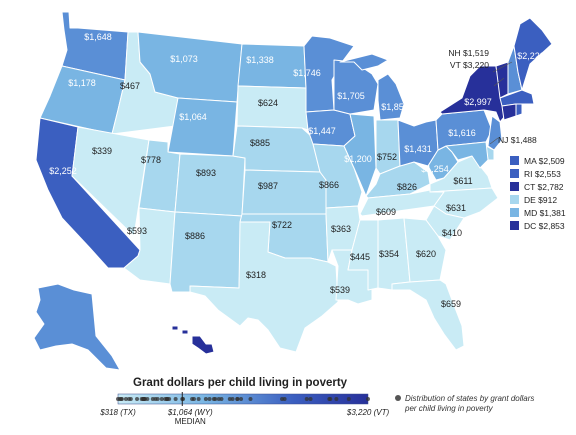 This screenshot has width=576, height=435. Describe the element at coordinates (130, 86) in the screenshot. I see `label-ID: $467` at that location.